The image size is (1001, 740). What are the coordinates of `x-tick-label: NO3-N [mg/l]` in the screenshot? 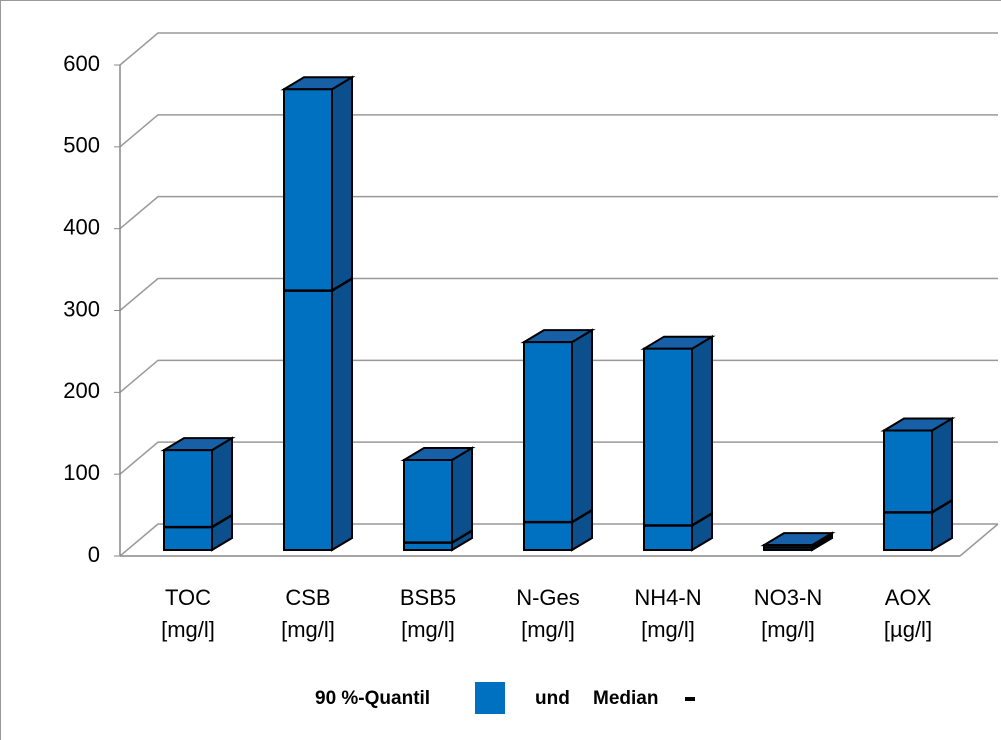 It's located at (788, 613).